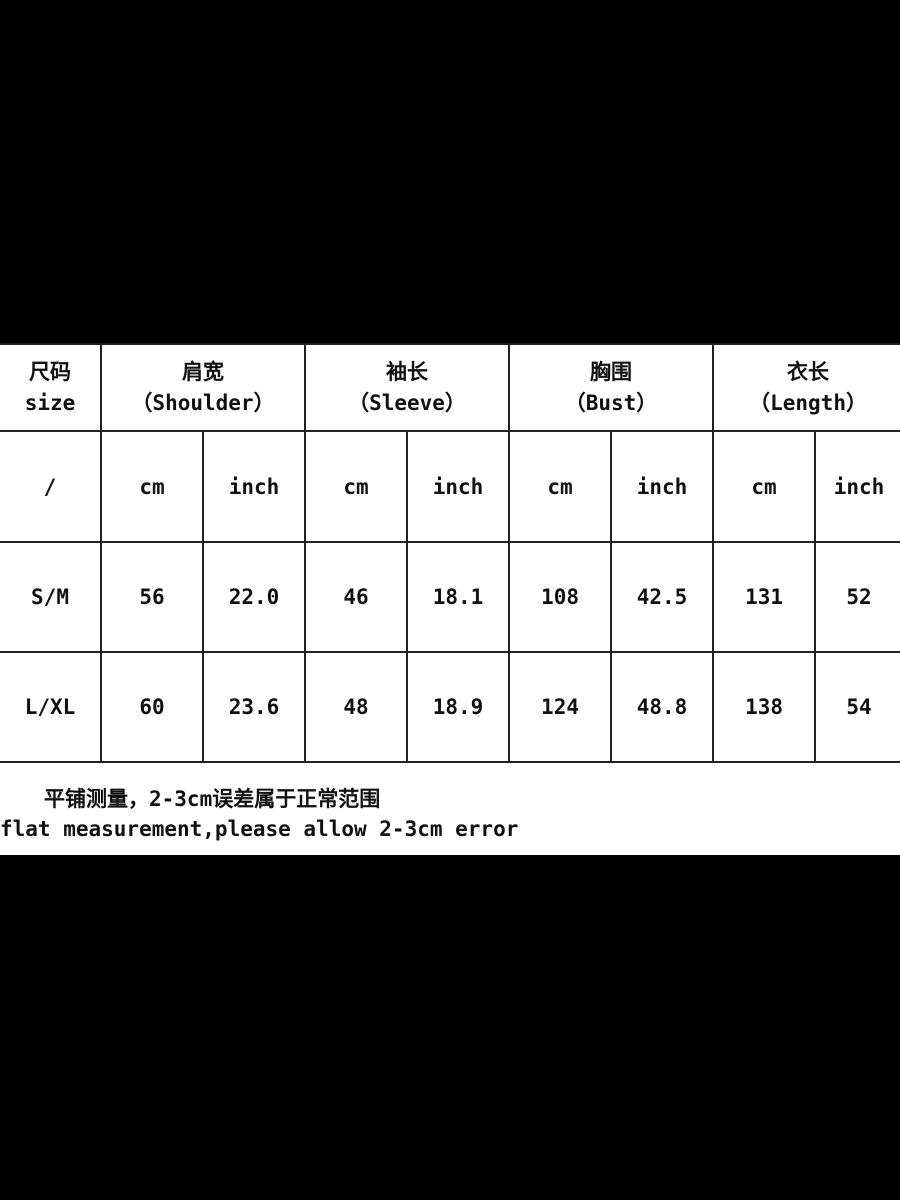 The width and height of the screenshot is (900, 1200). I want to click on value-cell: 54, so click(857, 707).